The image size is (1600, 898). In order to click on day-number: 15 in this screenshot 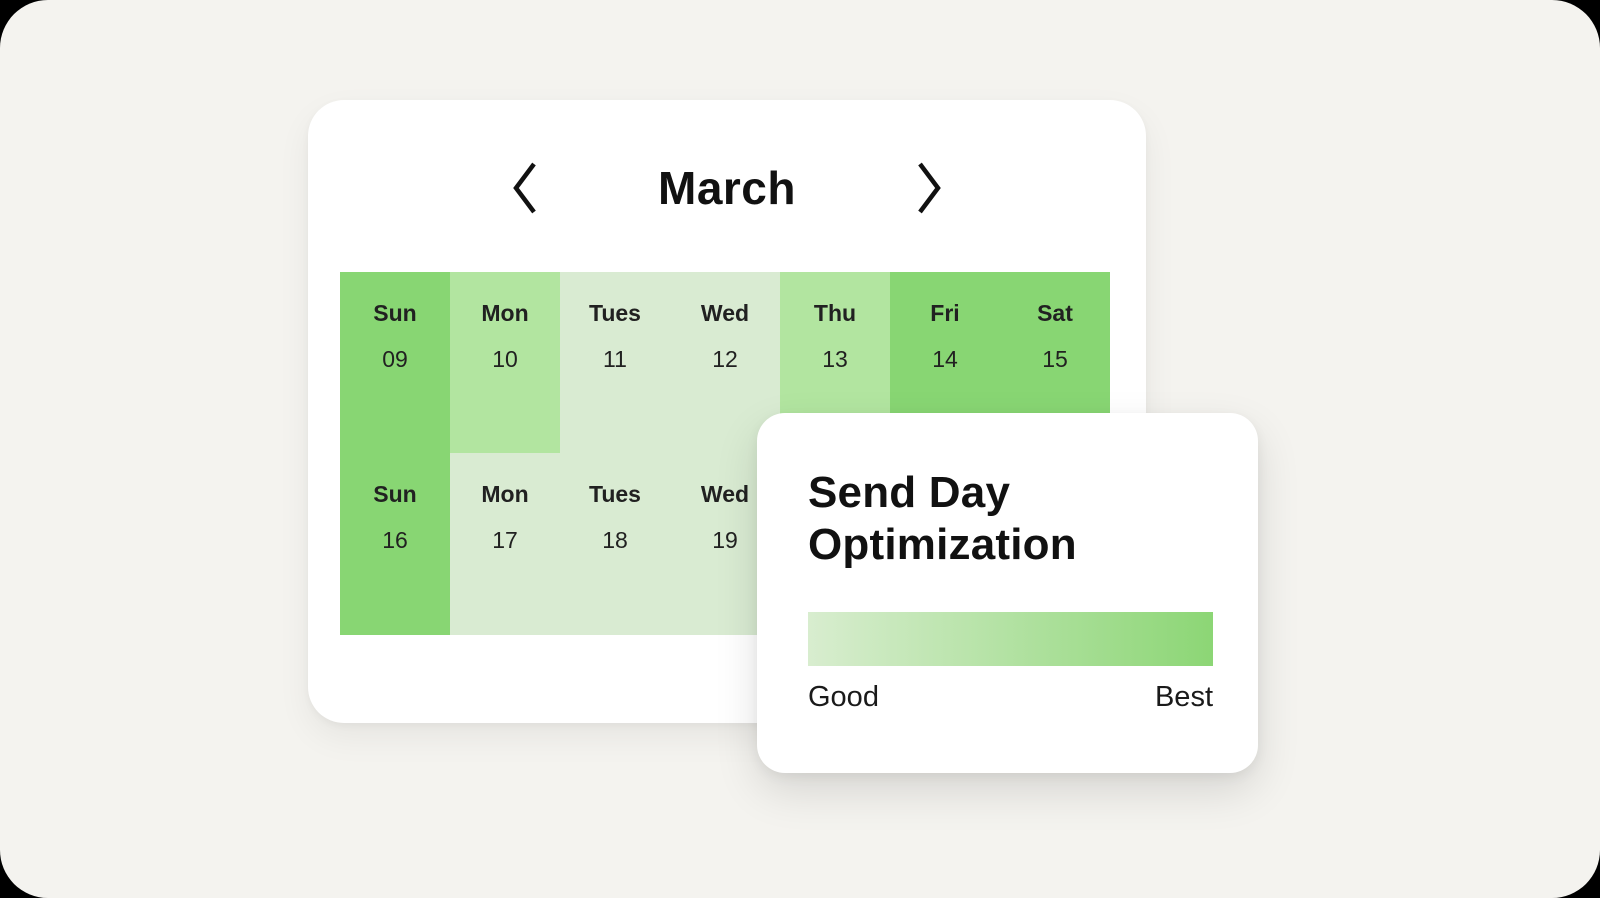, I will do `click(1055, 359)`.